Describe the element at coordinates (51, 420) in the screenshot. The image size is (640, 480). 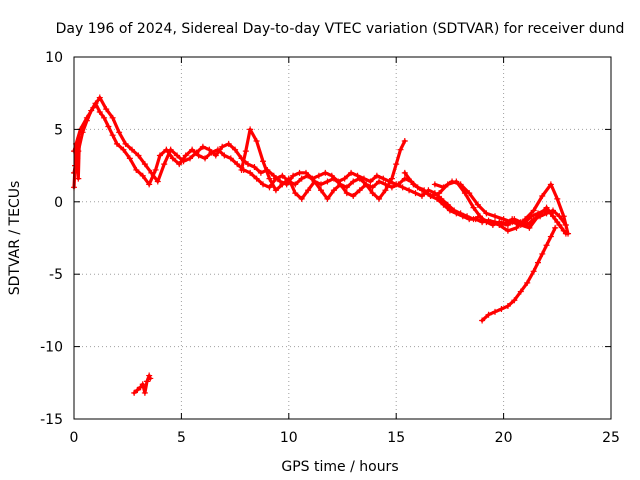
I see `y-tick-label: -15` at that location.